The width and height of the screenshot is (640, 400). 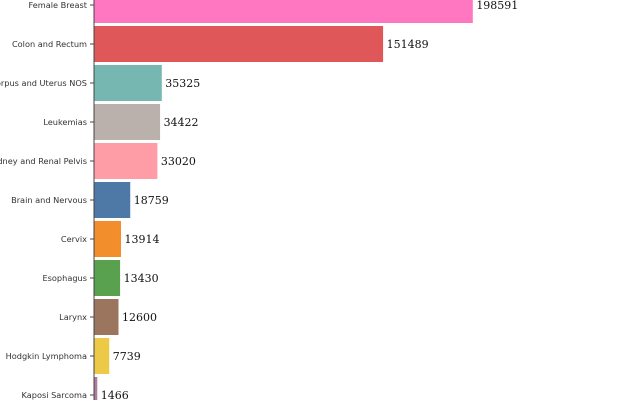 What do you see at coordinates (65, 122) in the screenshot?
I see `y-tick-label: Leukemias` at bounding box center [65, 122].